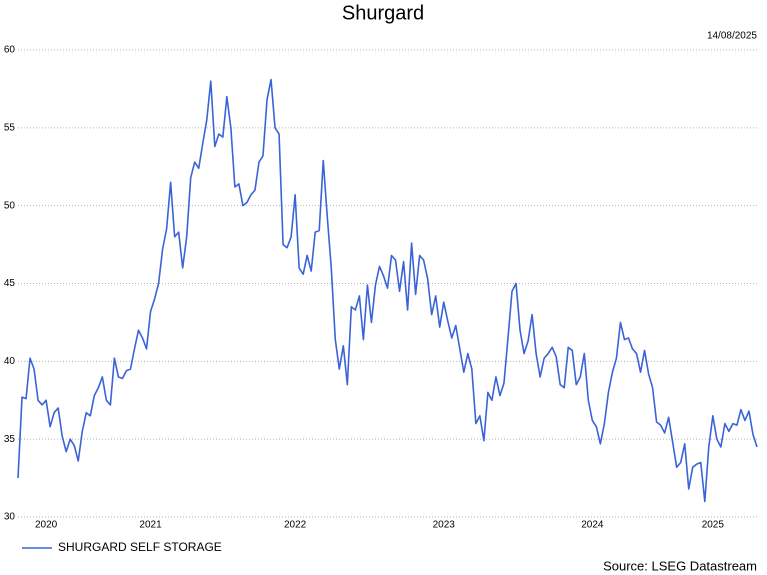 The width and height of the screenshot is (767, 575). I want to click on legend-label: SHURGARD SELF STORAGE, so click(140, 547).